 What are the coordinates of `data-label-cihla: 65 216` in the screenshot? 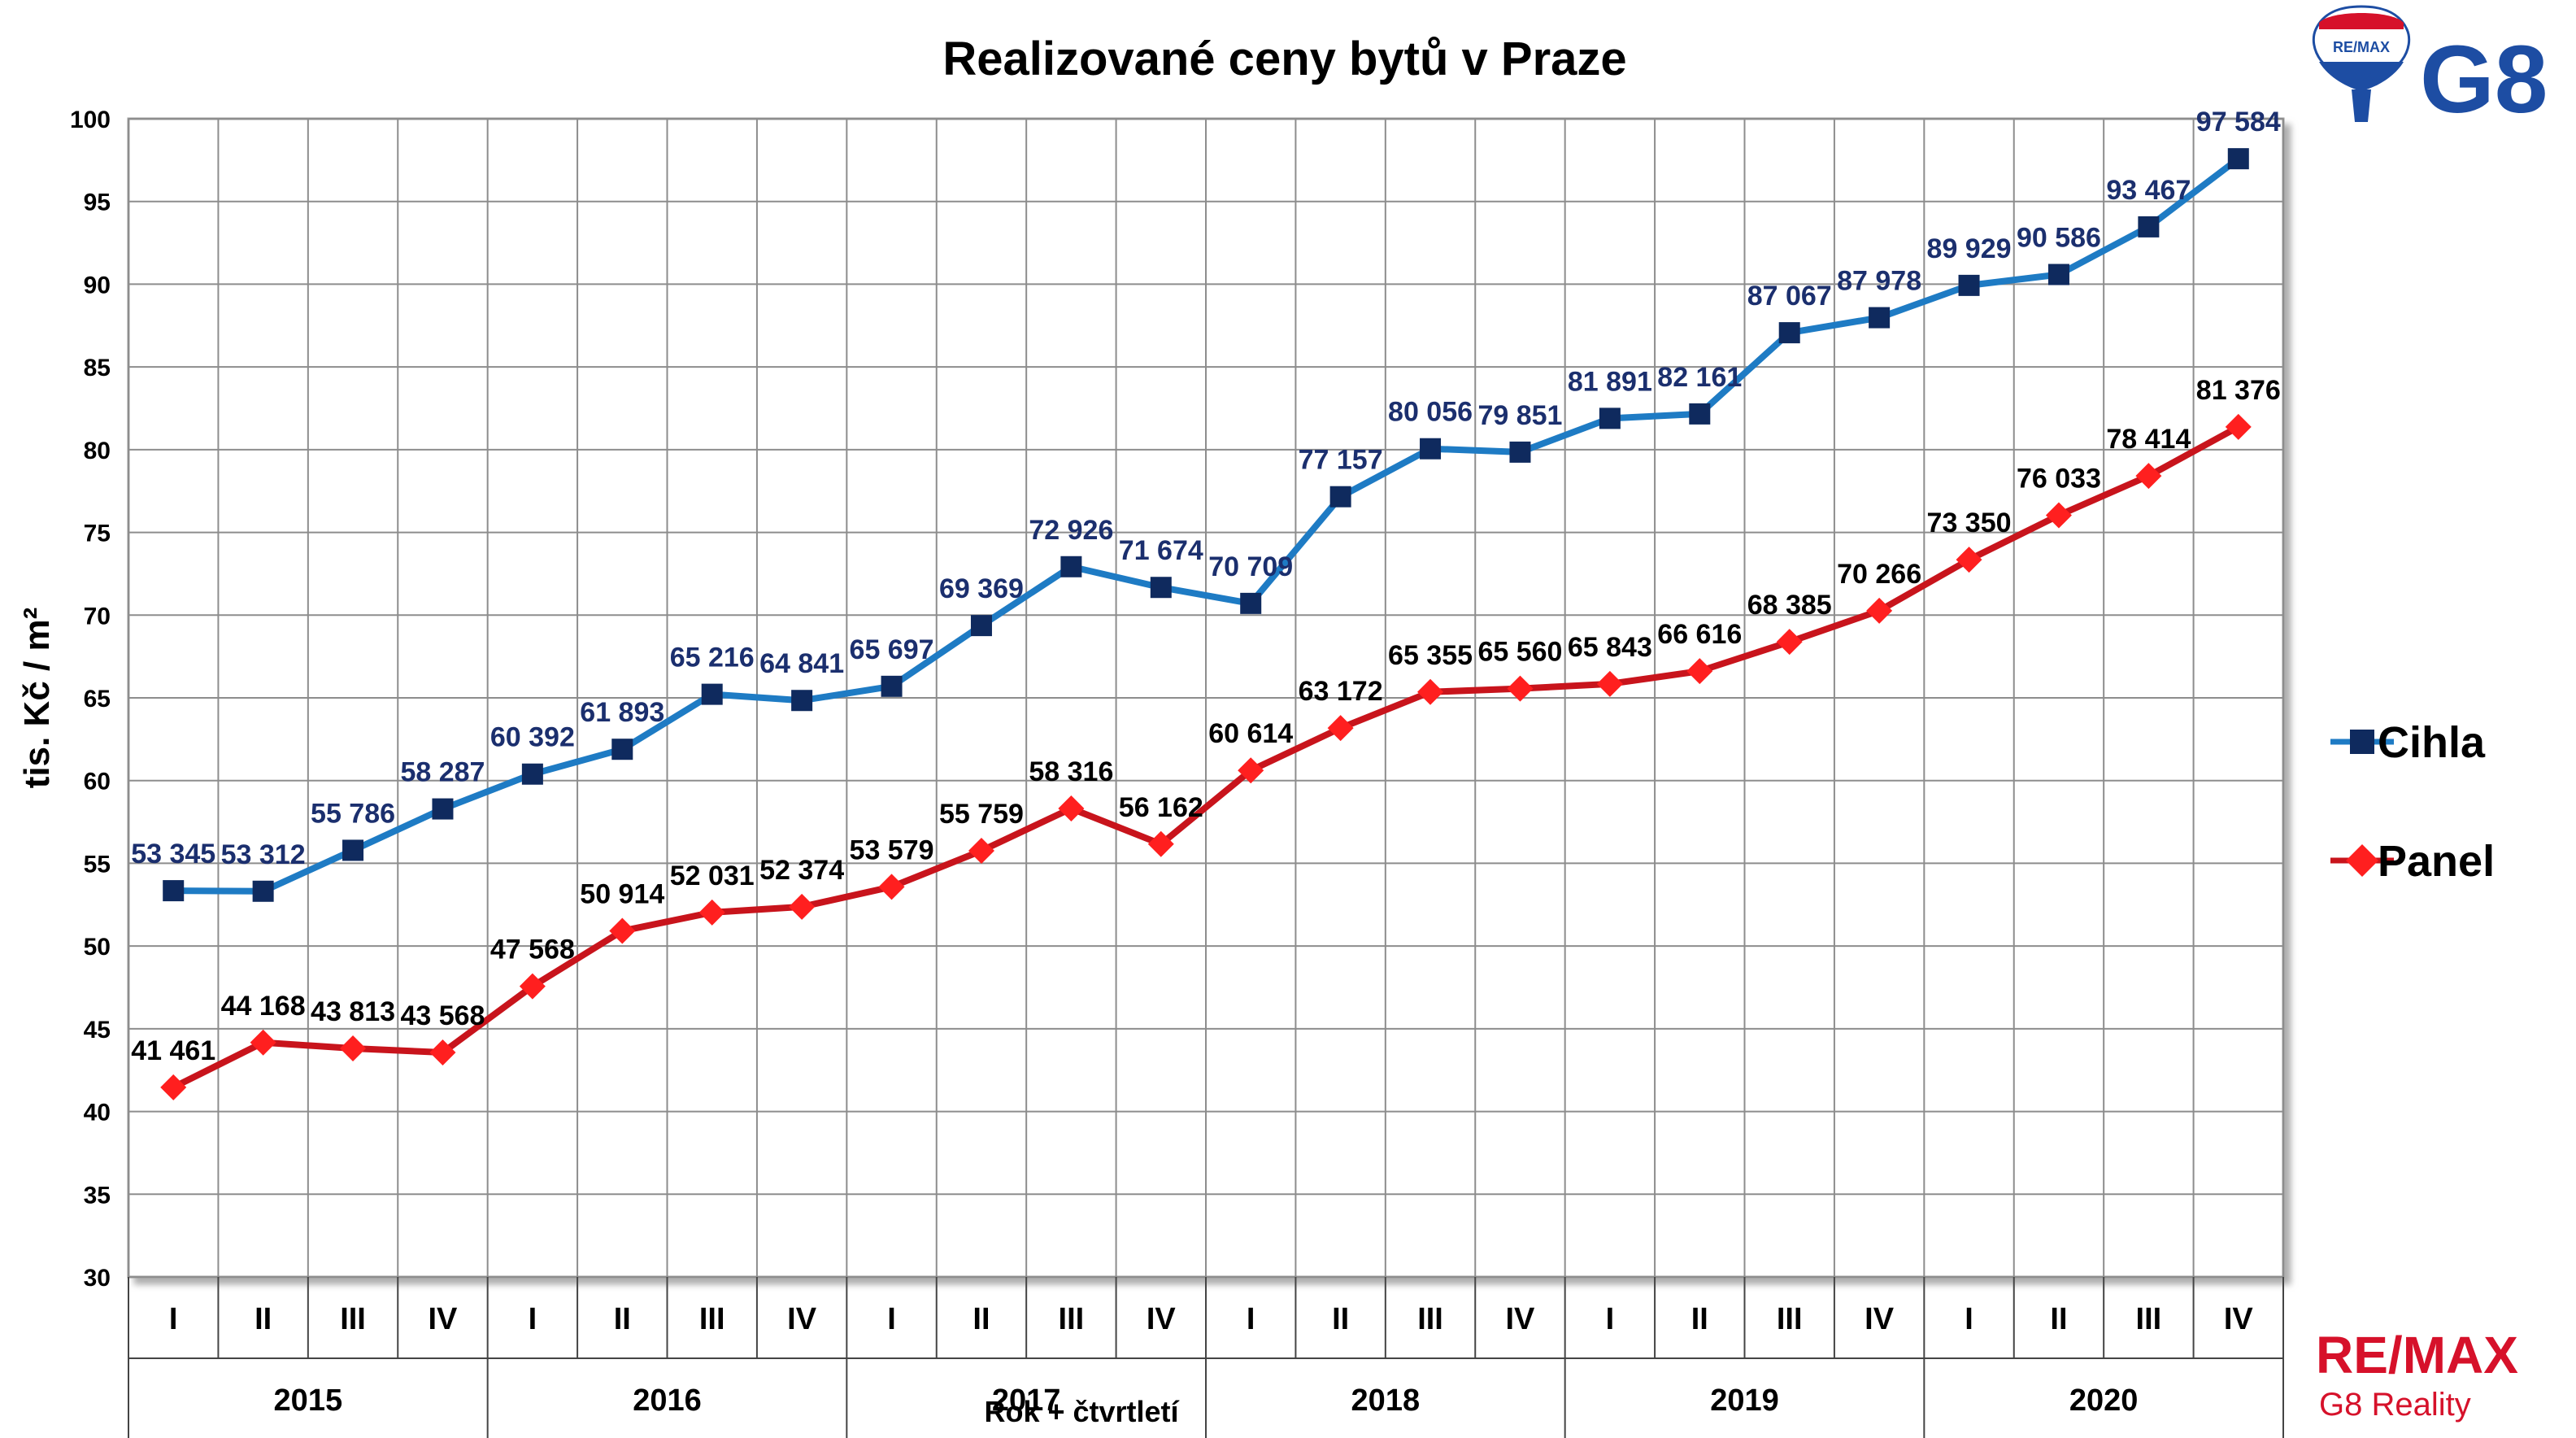 It's located at (713, 658).